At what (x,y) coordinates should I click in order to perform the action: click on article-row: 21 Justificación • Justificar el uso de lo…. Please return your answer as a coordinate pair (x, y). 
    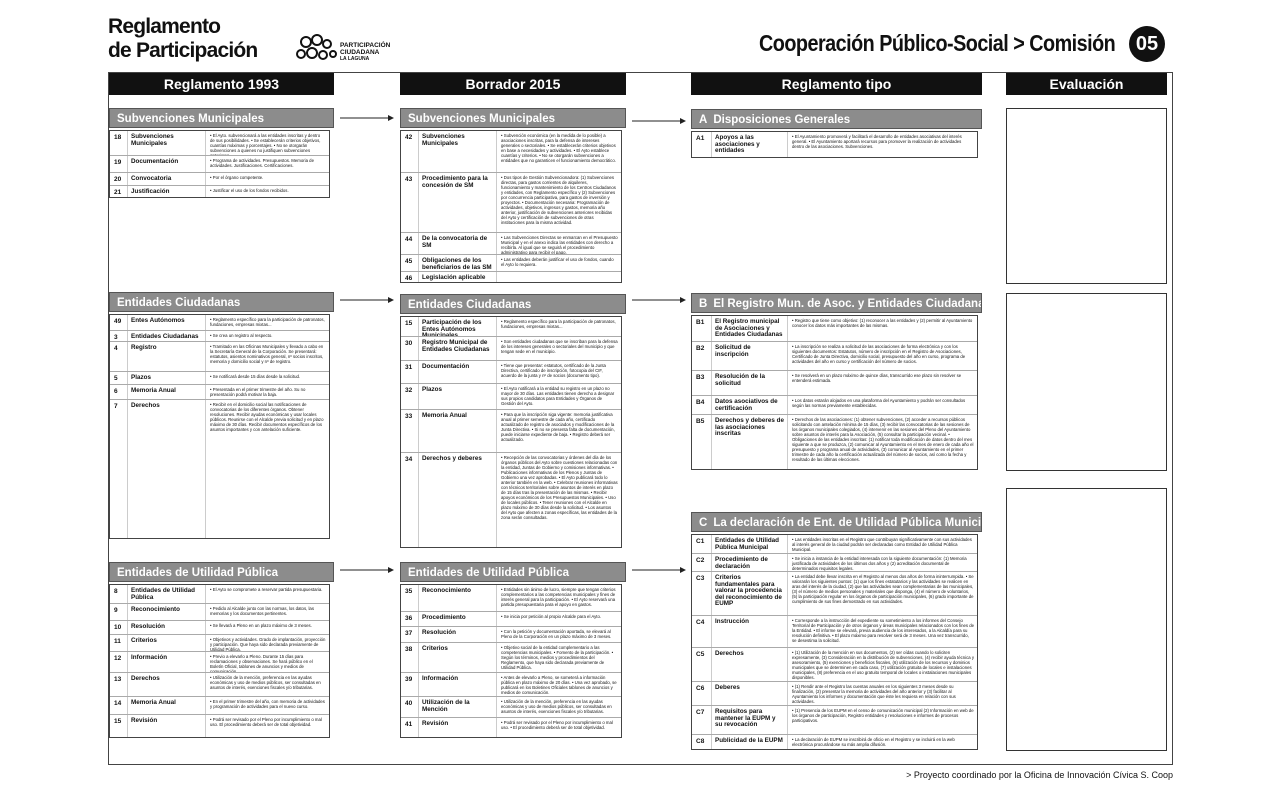
    Looking at the image, I should click on (219, 191).